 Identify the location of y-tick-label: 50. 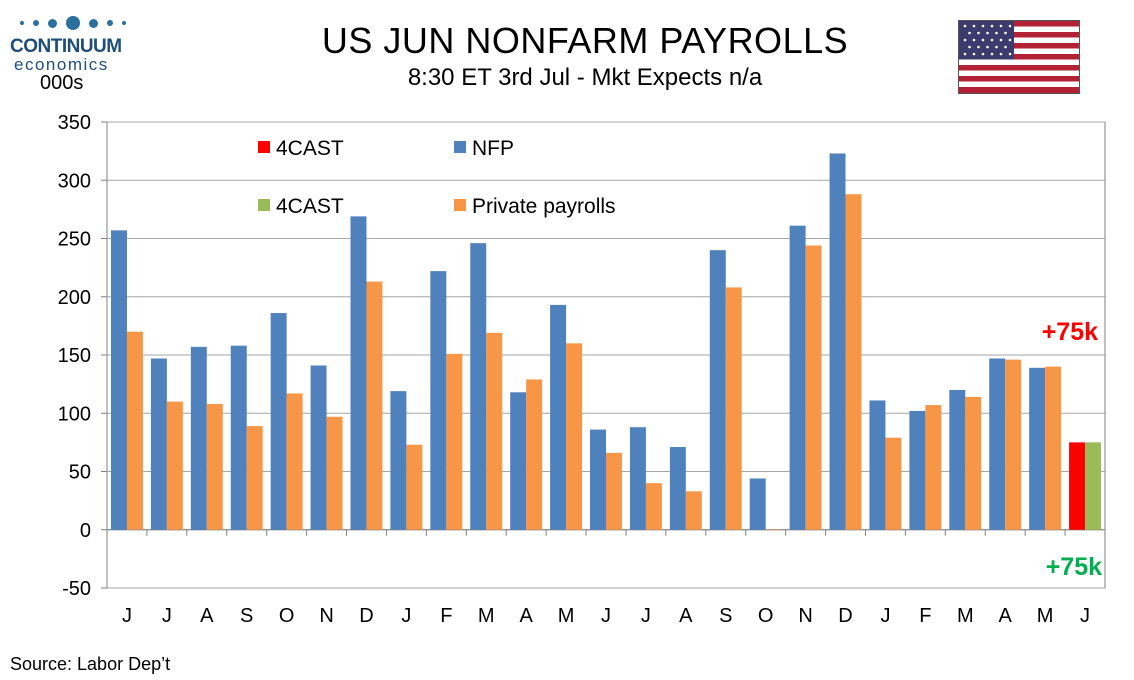
(80, 473).